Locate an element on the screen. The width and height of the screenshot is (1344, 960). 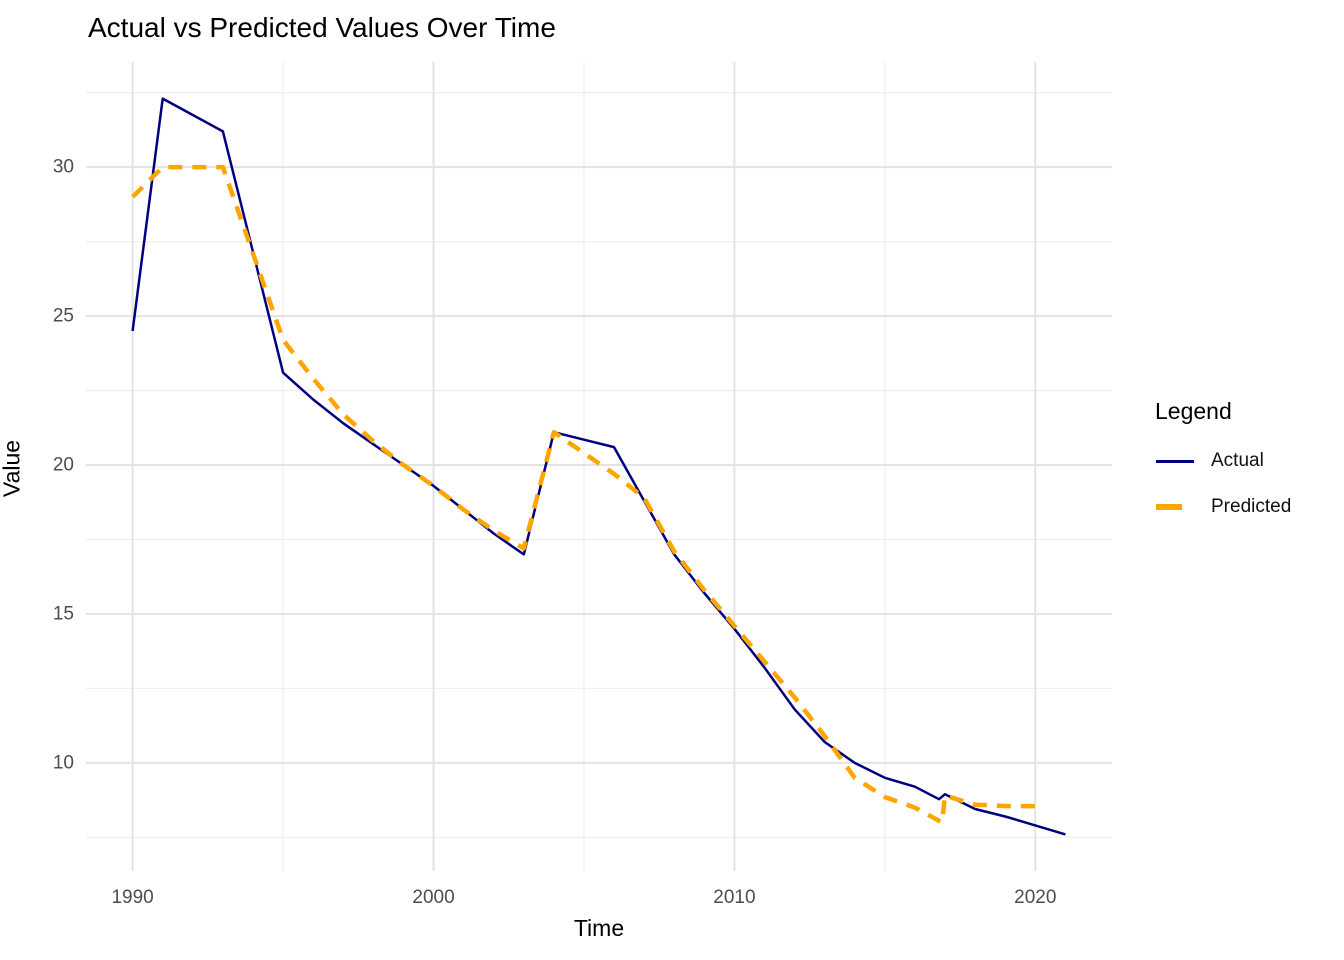
x-tick-label: 2020 is located at coordinates (1035, 897).